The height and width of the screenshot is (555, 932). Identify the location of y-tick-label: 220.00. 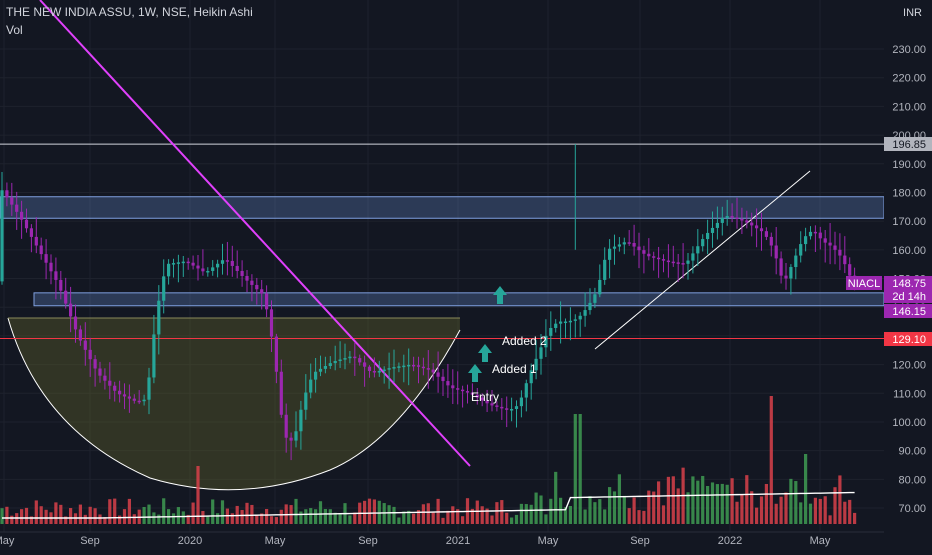
(909, 79).